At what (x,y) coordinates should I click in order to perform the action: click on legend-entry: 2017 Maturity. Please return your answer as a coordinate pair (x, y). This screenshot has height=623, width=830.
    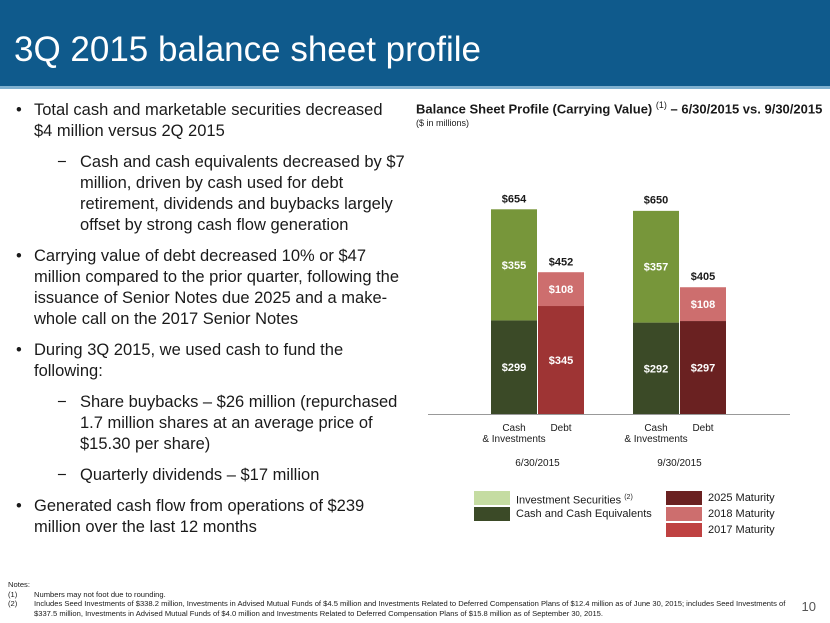
    Looking at the image, I should click on (720, 530).